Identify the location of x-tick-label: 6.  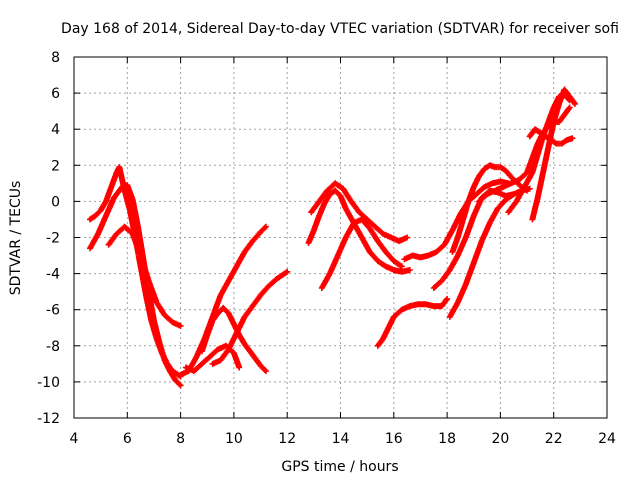
(127, 439).